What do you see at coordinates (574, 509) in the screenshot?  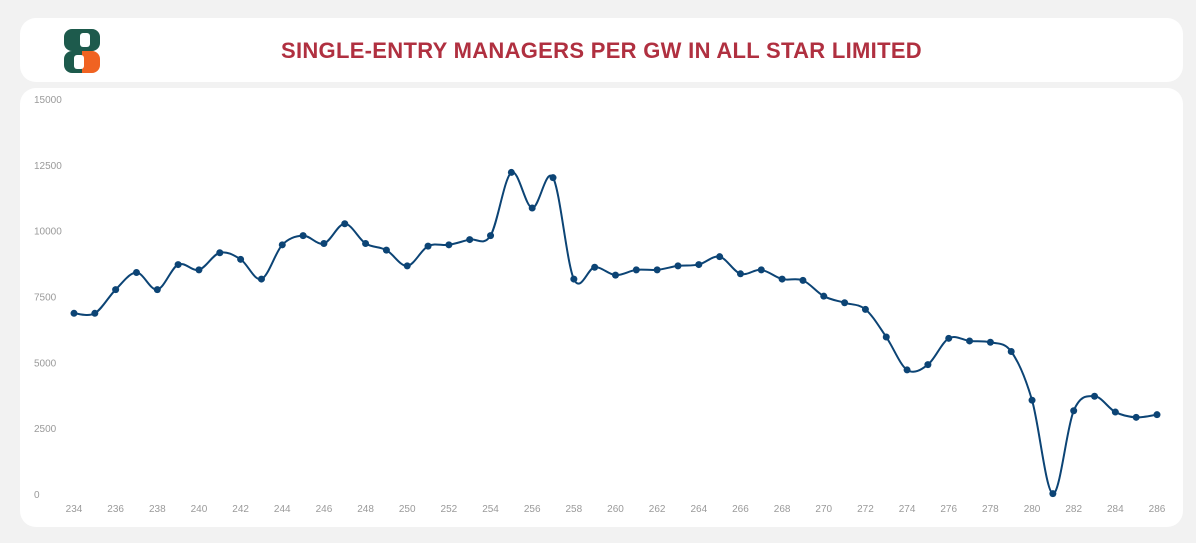 I see `x-tick-label: 258` at bounding box center [574, 509].